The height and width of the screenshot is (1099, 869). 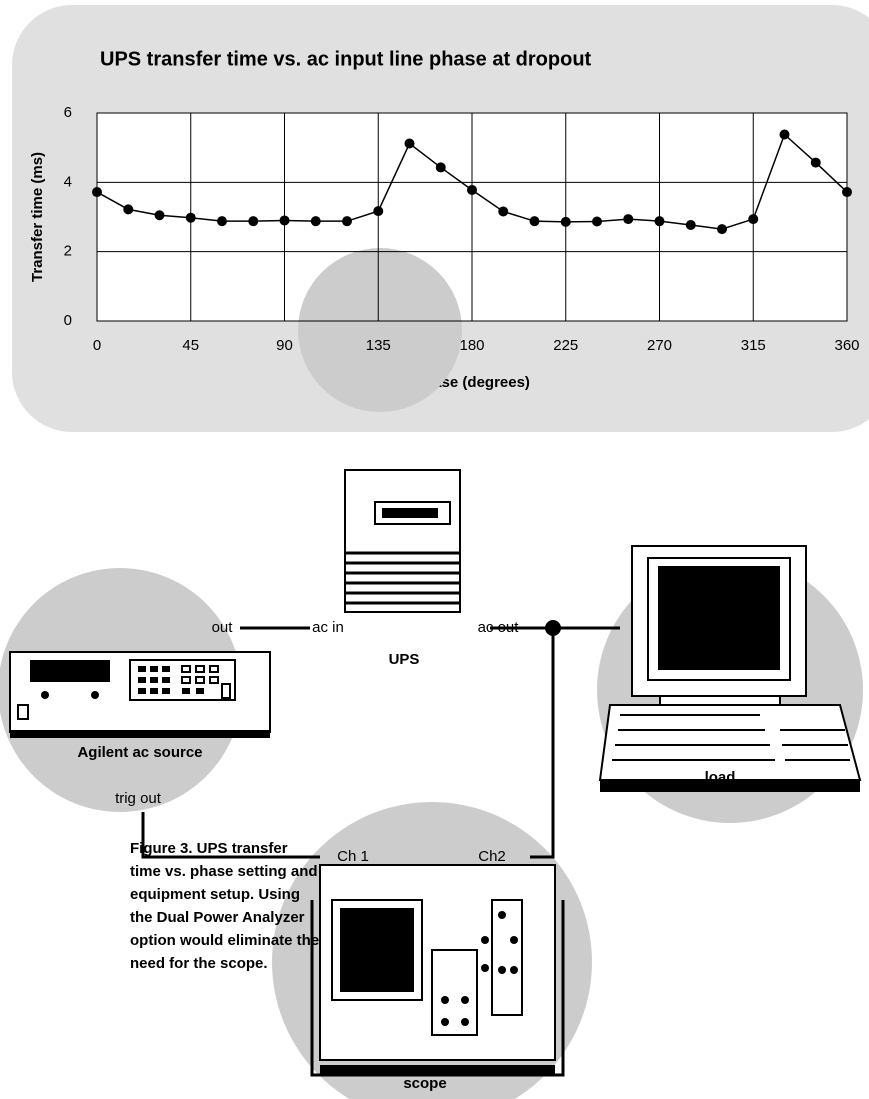 What do you see at coordinates (753, 345) in the screenshot?
I see `x-tick-label: 315` at bounding box center [753, 345].